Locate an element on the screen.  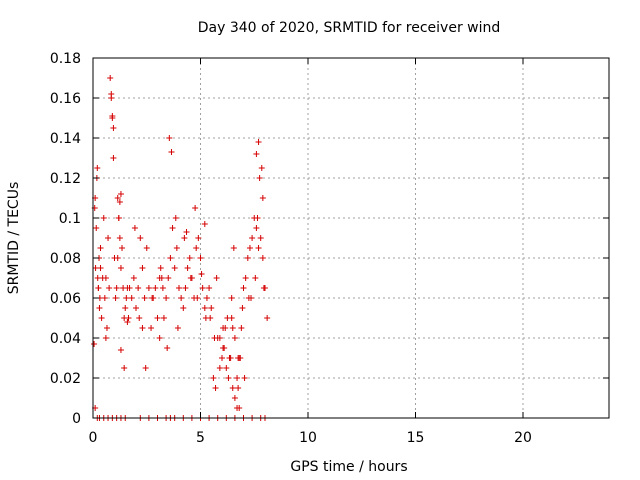
x-tick-label: 5 is located at coordinates (200, 438).